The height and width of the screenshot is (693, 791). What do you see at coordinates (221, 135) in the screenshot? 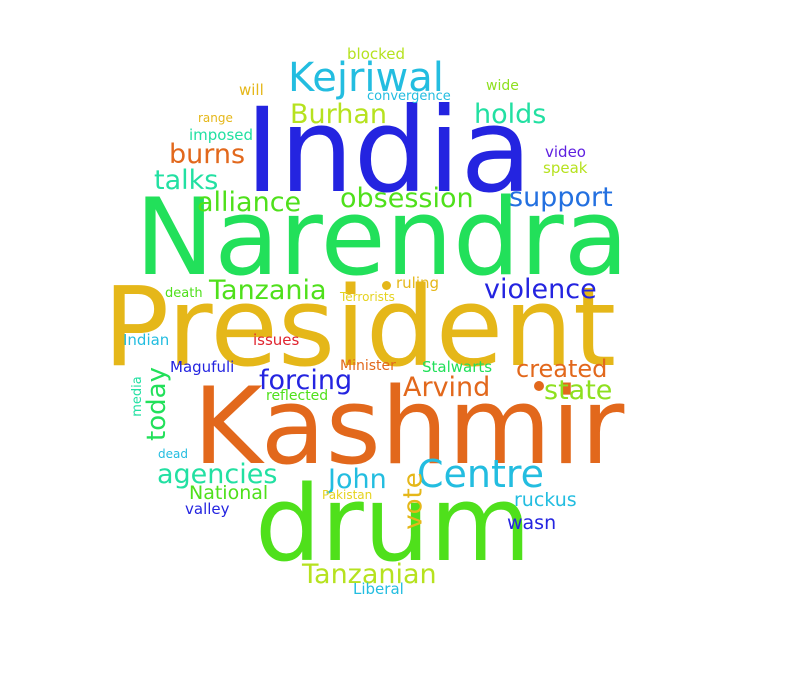
I see `word-imposed: imposed` at bounding box center [221, 135].